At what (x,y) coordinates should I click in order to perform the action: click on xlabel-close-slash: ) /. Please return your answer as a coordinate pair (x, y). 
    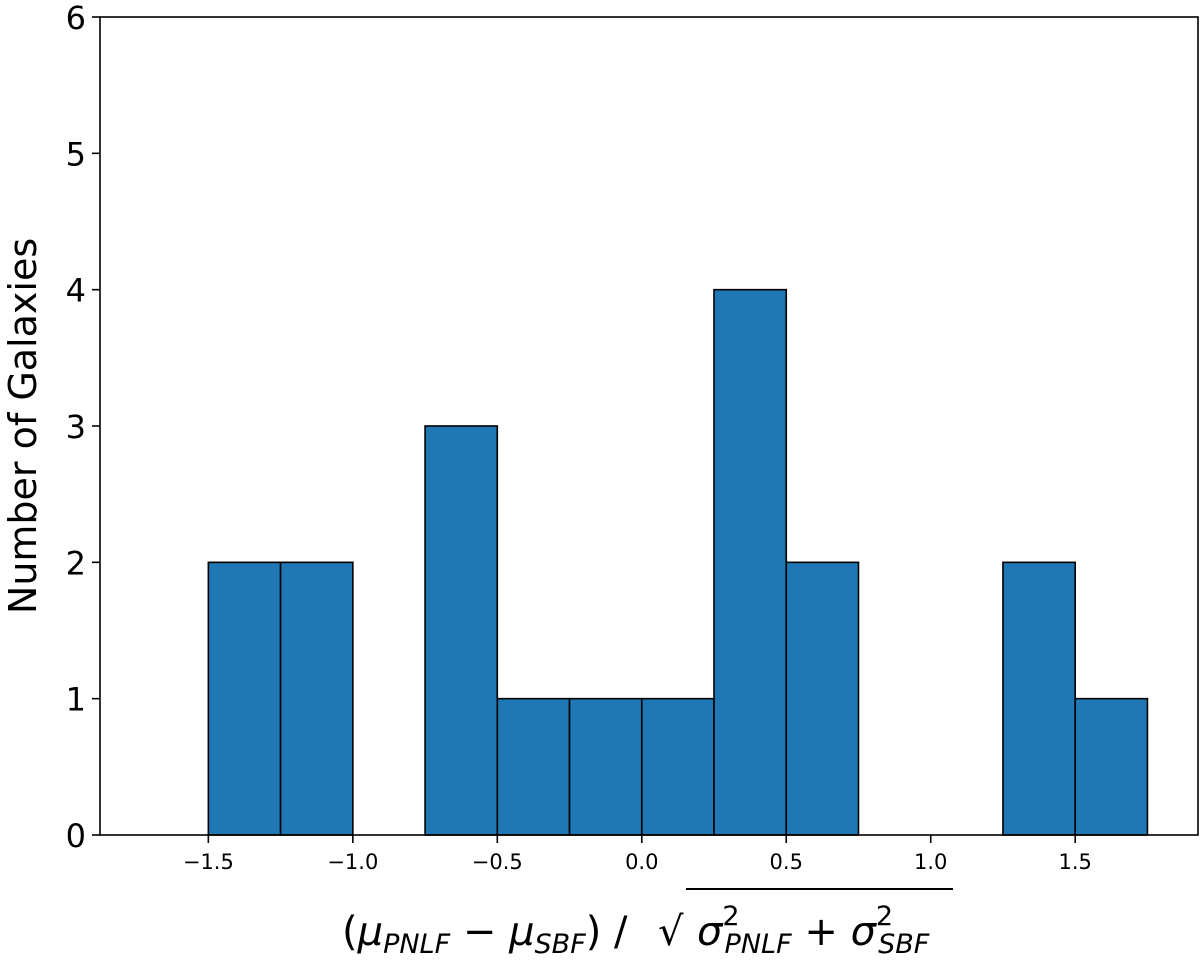
    Looking at the image, I should click on (607, 932).